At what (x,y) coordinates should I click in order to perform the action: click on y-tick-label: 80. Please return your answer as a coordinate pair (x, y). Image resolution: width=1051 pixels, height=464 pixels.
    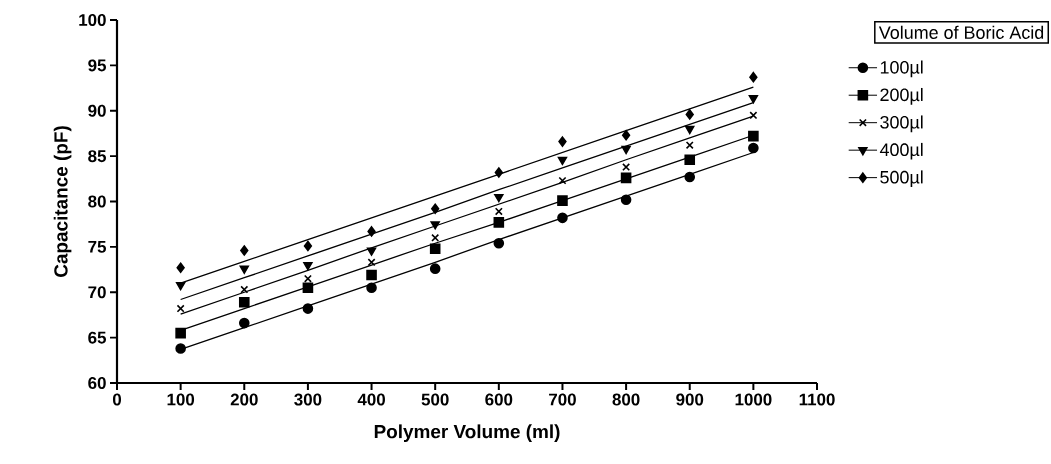
    Looking at the image, I should click on (97, 201).